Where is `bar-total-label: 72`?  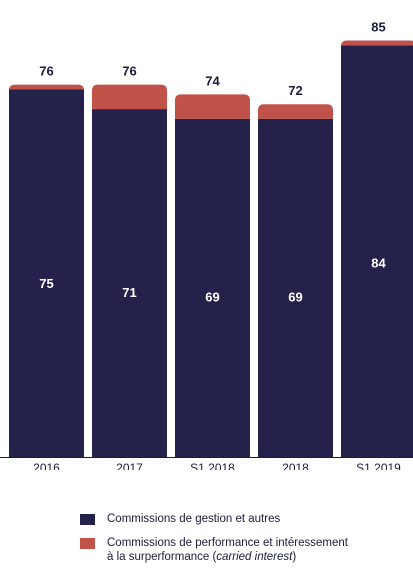
bar-total-label: 72 is located at coordinates (295, 90).